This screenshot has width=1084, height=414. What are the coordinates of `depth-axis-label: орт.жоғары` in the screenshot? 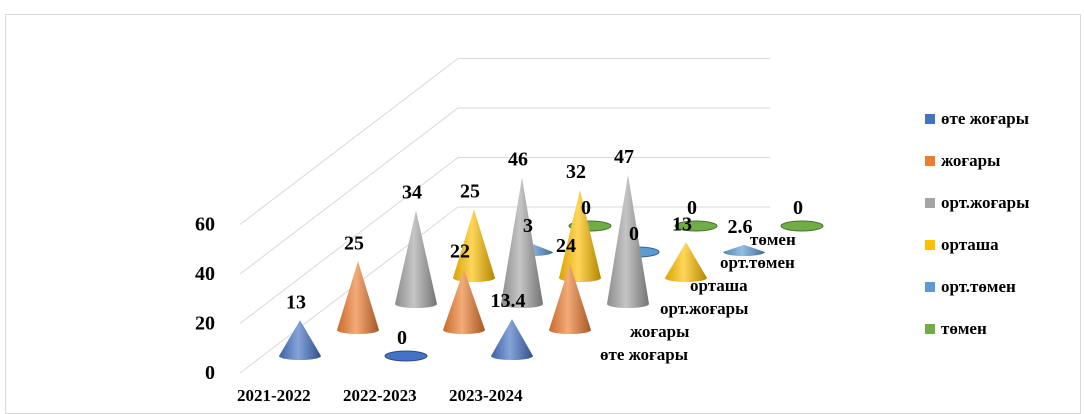 It's located at (704, 308).